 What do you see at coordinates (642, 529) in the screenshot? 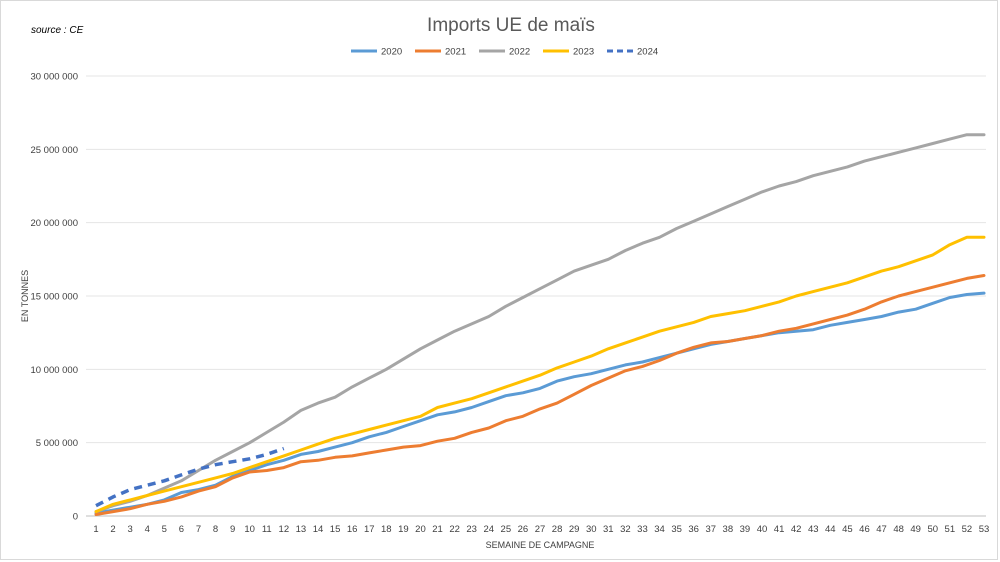
I see `x-tick-label: 33` at bounding box center [642, 529].